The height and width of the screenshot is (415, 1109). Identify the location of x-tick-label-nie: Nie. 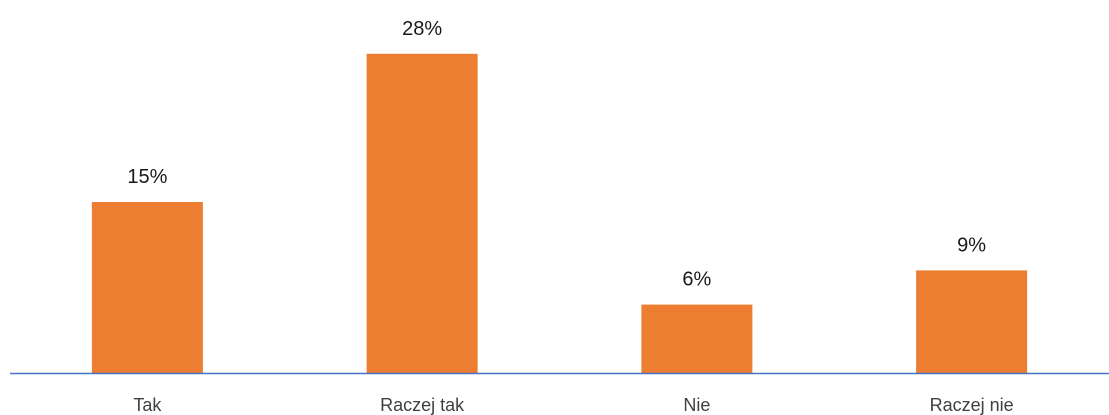
(696, 405).